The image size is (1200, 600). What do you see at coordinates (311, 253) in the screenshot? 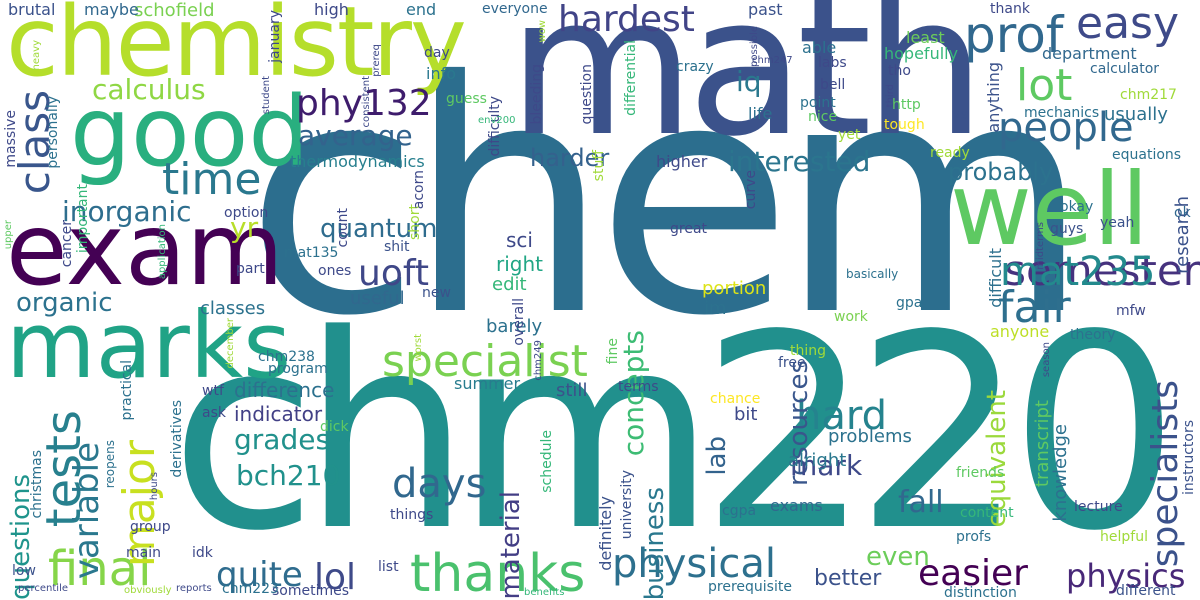
I see `word: mat135` at bounding box center [311, 253].